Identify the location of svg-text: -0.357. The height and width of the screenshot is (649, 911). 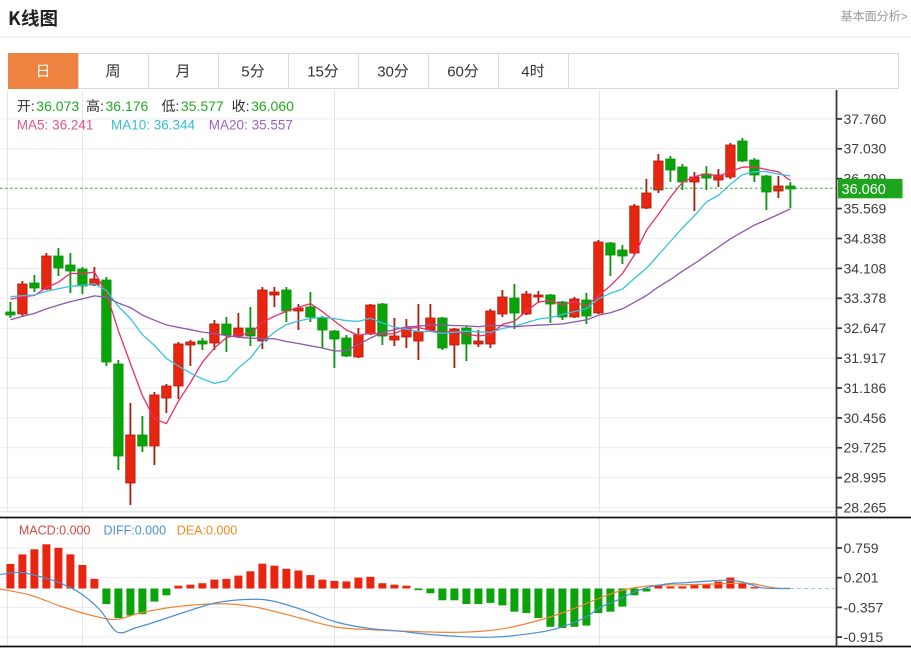
(864, 607).